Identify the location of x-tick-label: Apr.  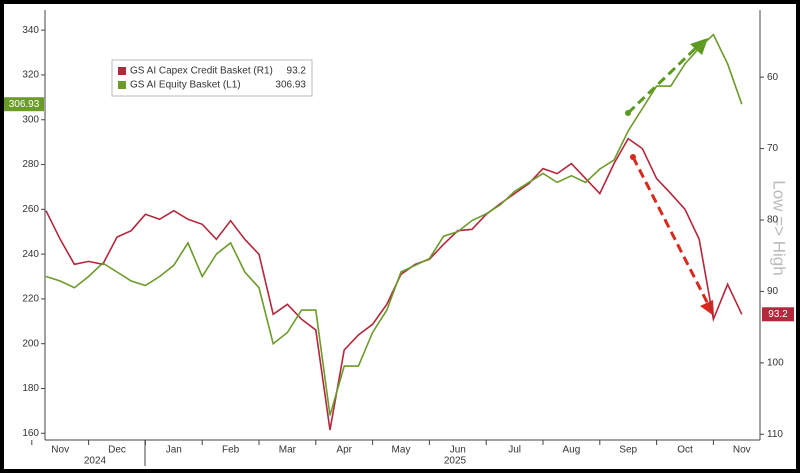
(344, 450).